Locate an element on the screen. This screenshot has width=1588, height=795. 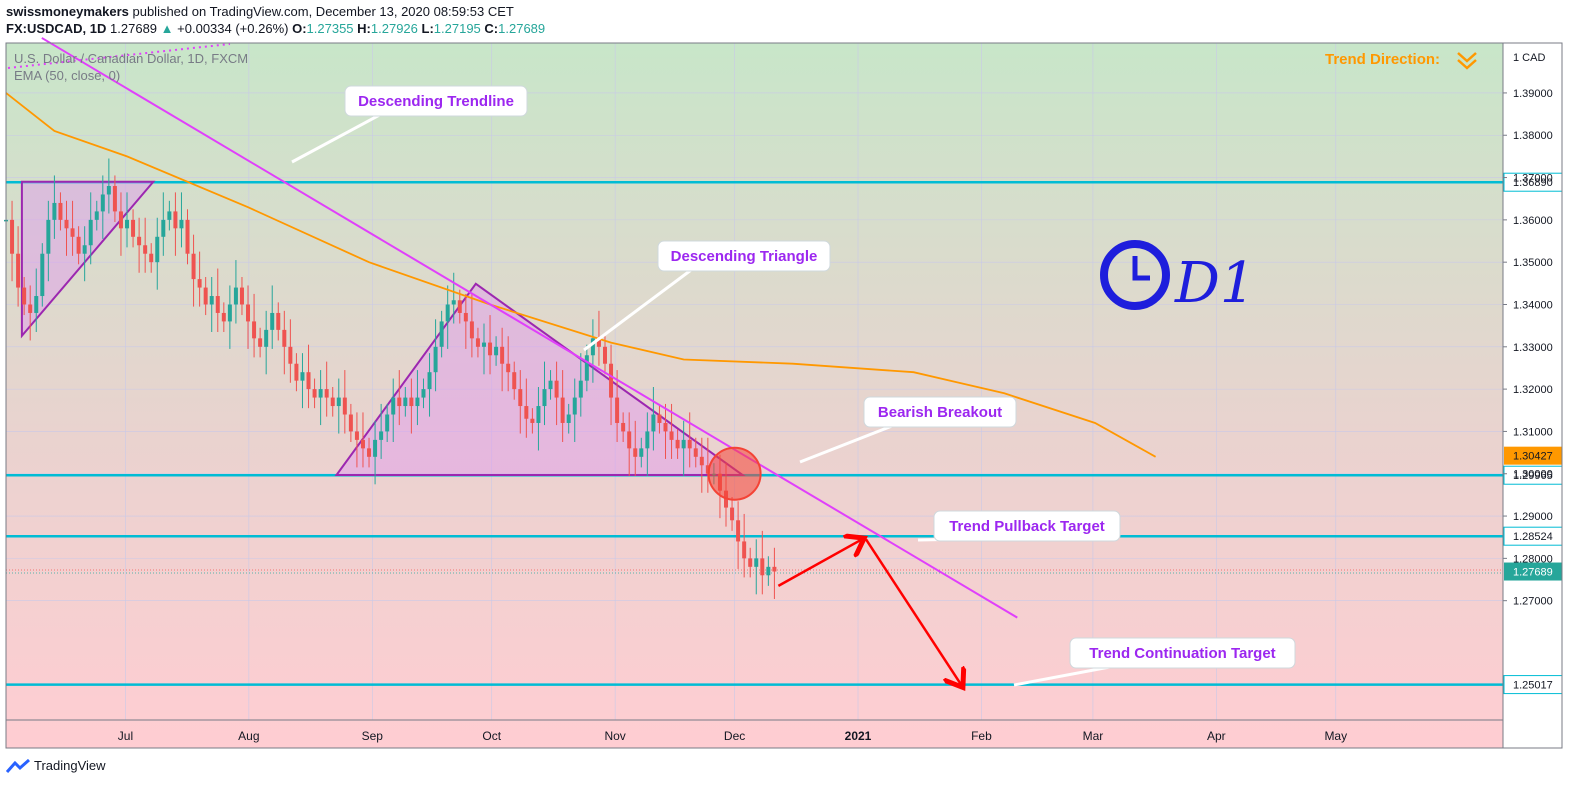
y-tick-label: 1.27000 is located at coordinates (1533, 602).